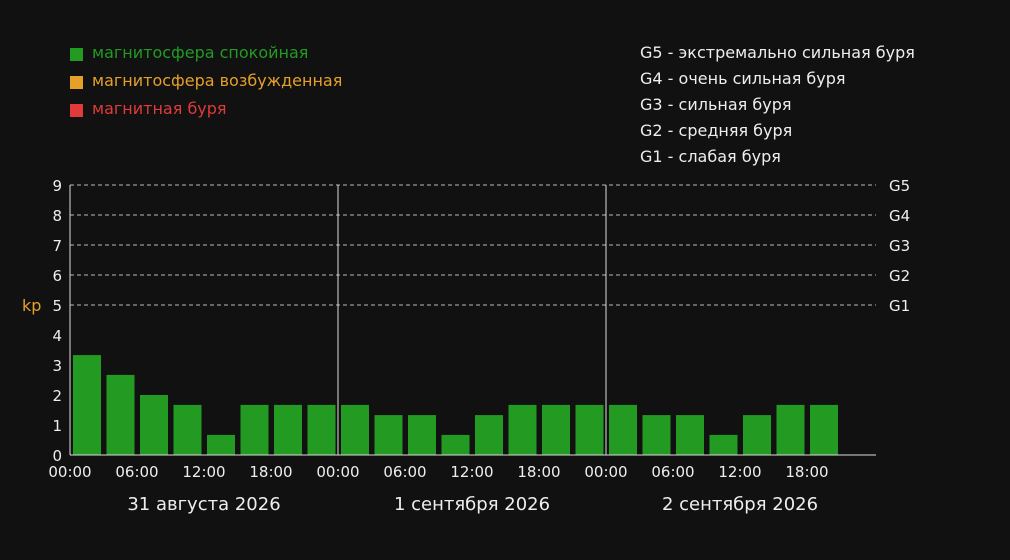  I want to click on storm-scale-g3: G3 - сильная буря, so click(715, 104).